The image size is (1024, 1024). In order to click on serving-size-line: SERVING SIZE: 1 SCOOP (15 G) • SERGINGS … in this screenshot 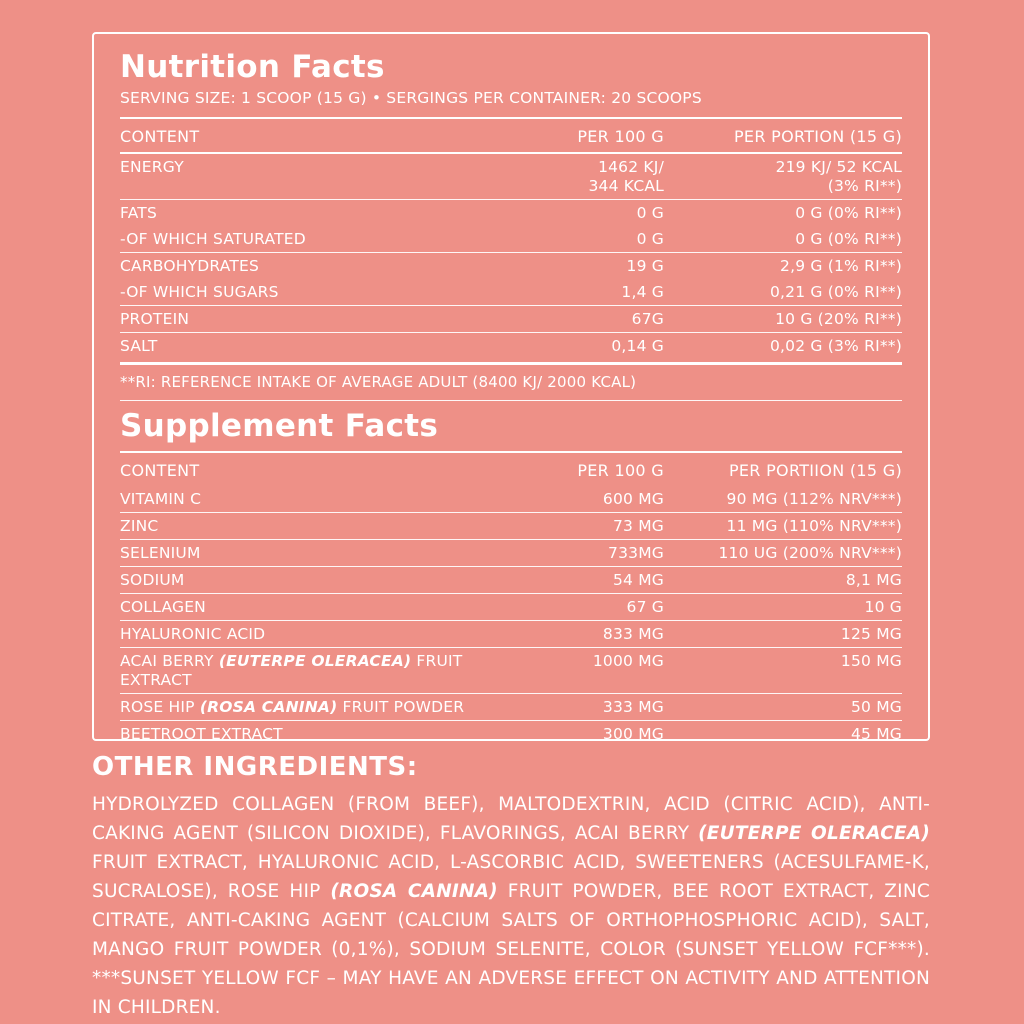, I will do `click(411, 98)`.